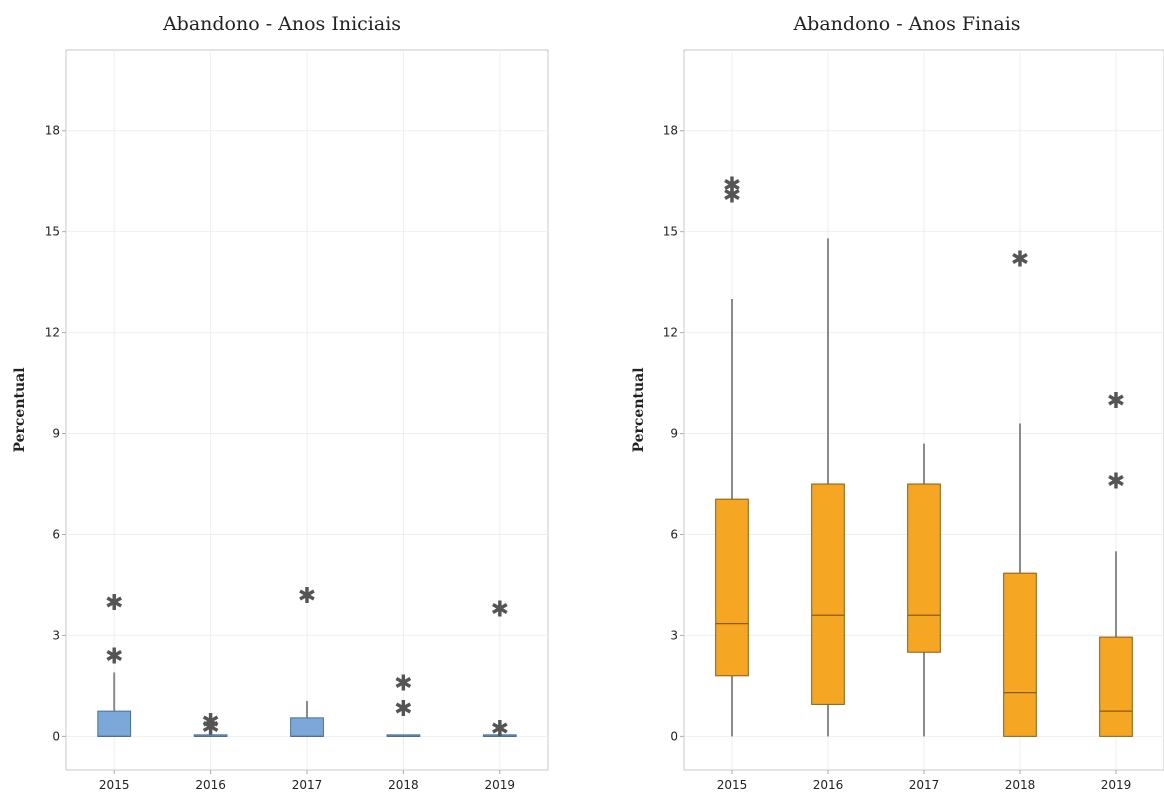 This screenshot has height=794, width=1164. I want to click on box-2017, so click(924, 590).